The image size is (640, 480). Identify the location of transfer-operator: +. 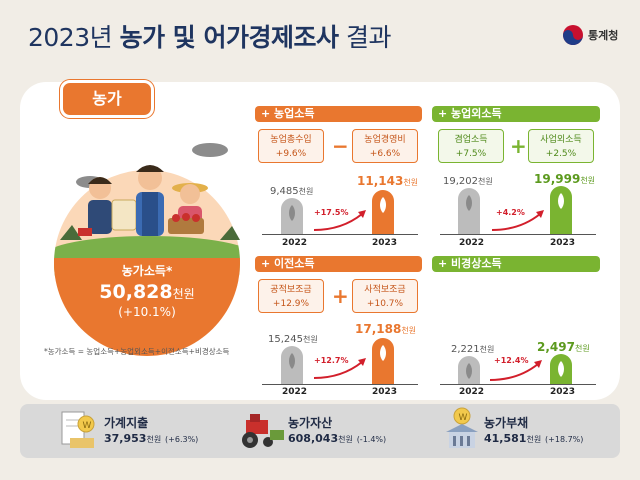
(340, 296).